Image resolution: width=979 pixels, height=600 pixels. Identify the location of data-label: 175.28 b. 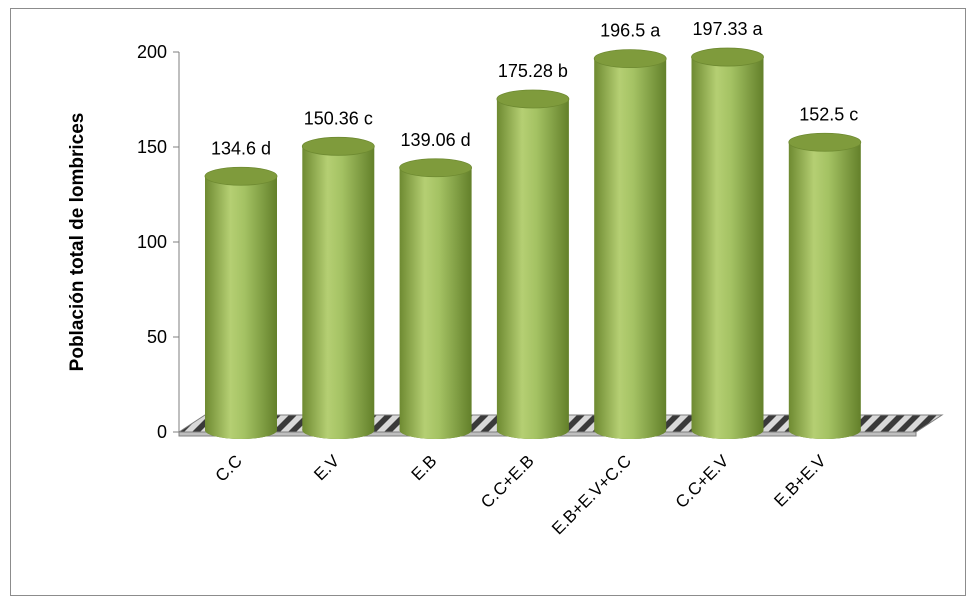
(533, 71).